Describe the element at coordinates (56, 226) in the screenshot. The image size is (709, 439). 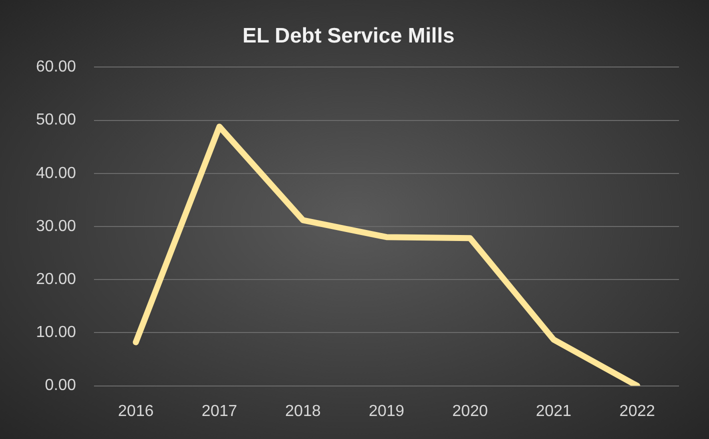
I see `y-tick-label: 30.00` at that location.